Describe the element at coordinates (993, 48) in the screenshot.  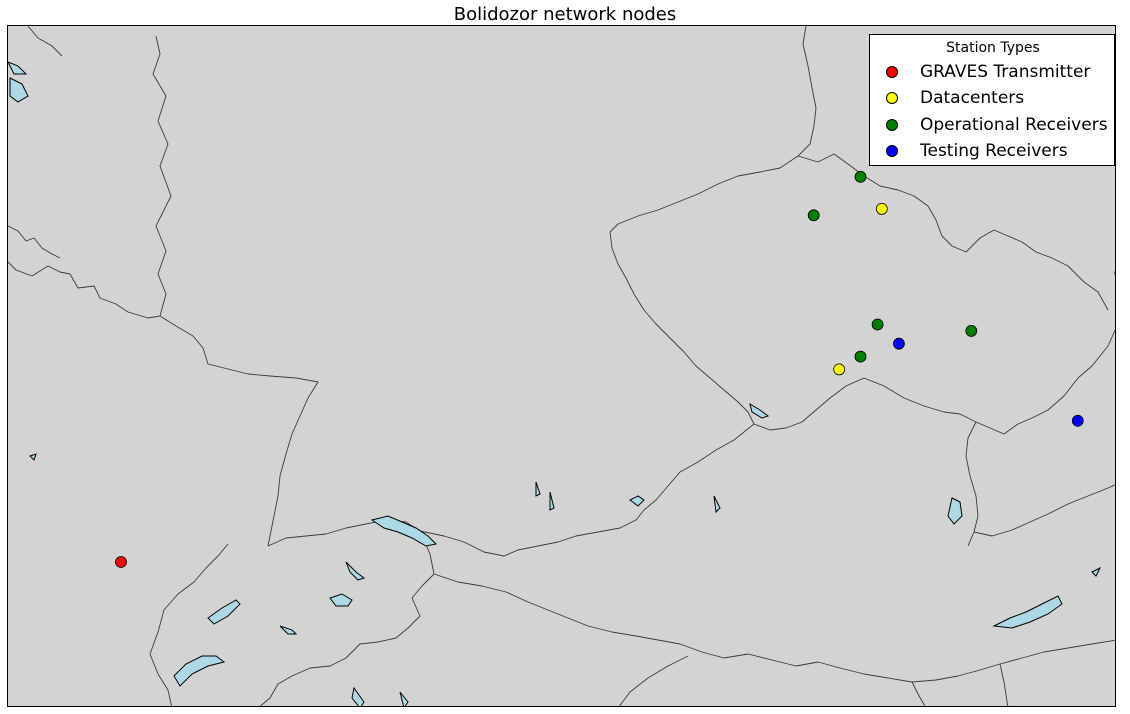
I see `legend-title: Station Types` at that location.